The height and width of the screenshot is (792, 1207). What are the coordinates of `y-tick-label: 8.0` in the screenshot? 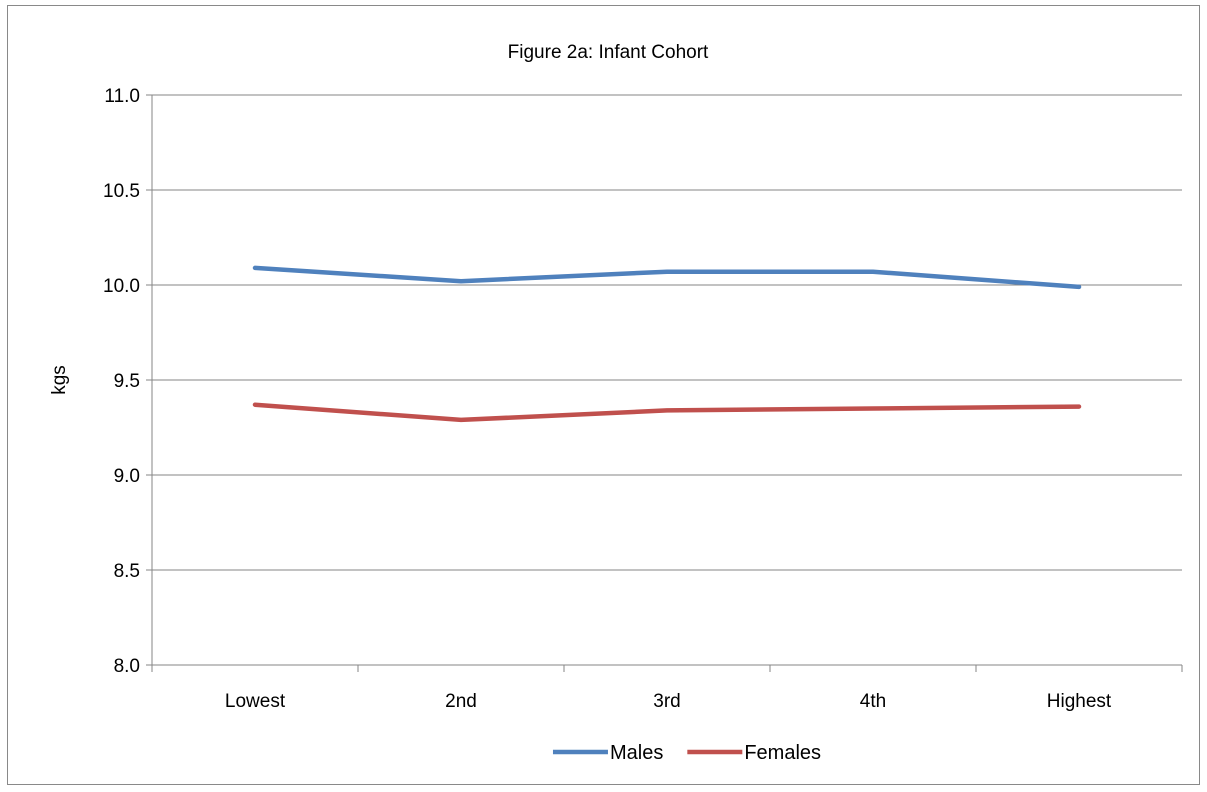 It's located at (127, 666).